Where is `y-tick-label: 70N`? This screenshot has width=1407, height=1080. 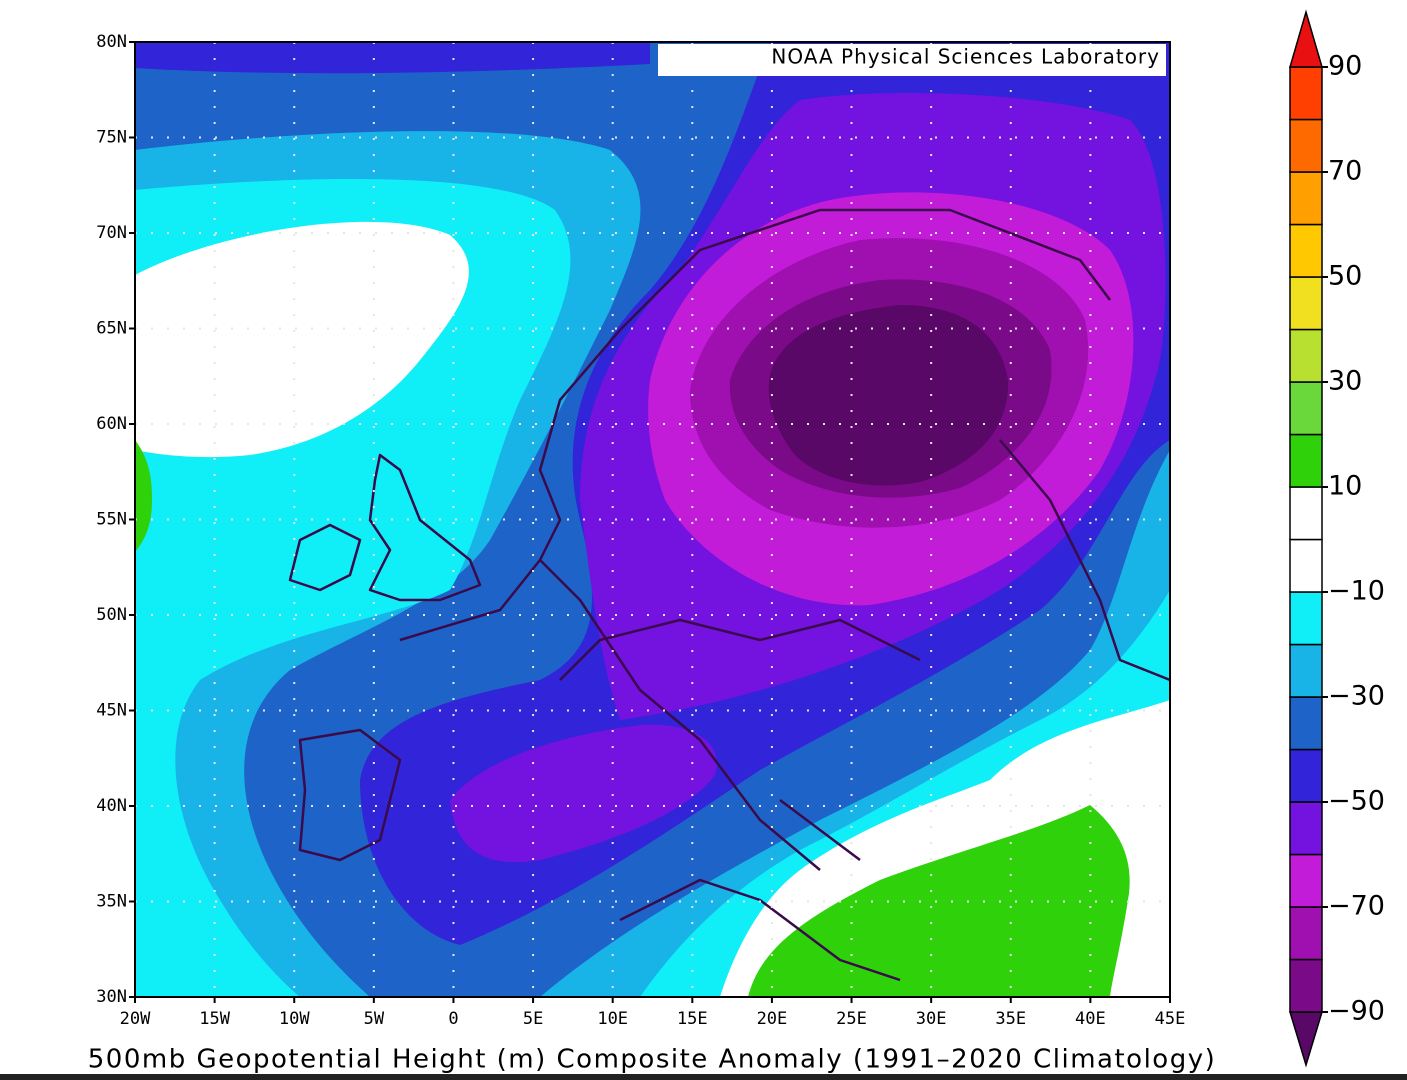 y-tick-label: 70N is located at coordinates (111, 233).